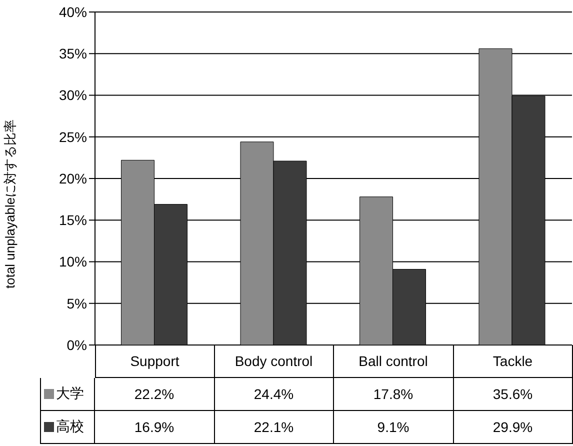 The image size is (573, 446). I want to click on data-label: 24.4%, so click(274, 394).